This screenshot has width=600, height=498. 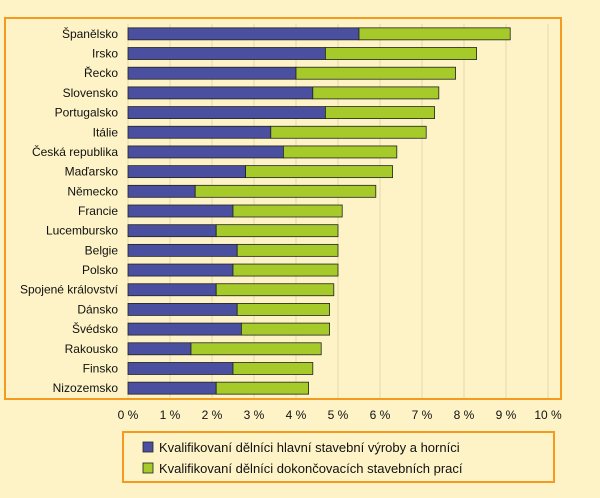 What do you see at coordinates (92, 172) in the screenshot?
I see `category-label: Maďarsko` at bounding box center [92, 172].